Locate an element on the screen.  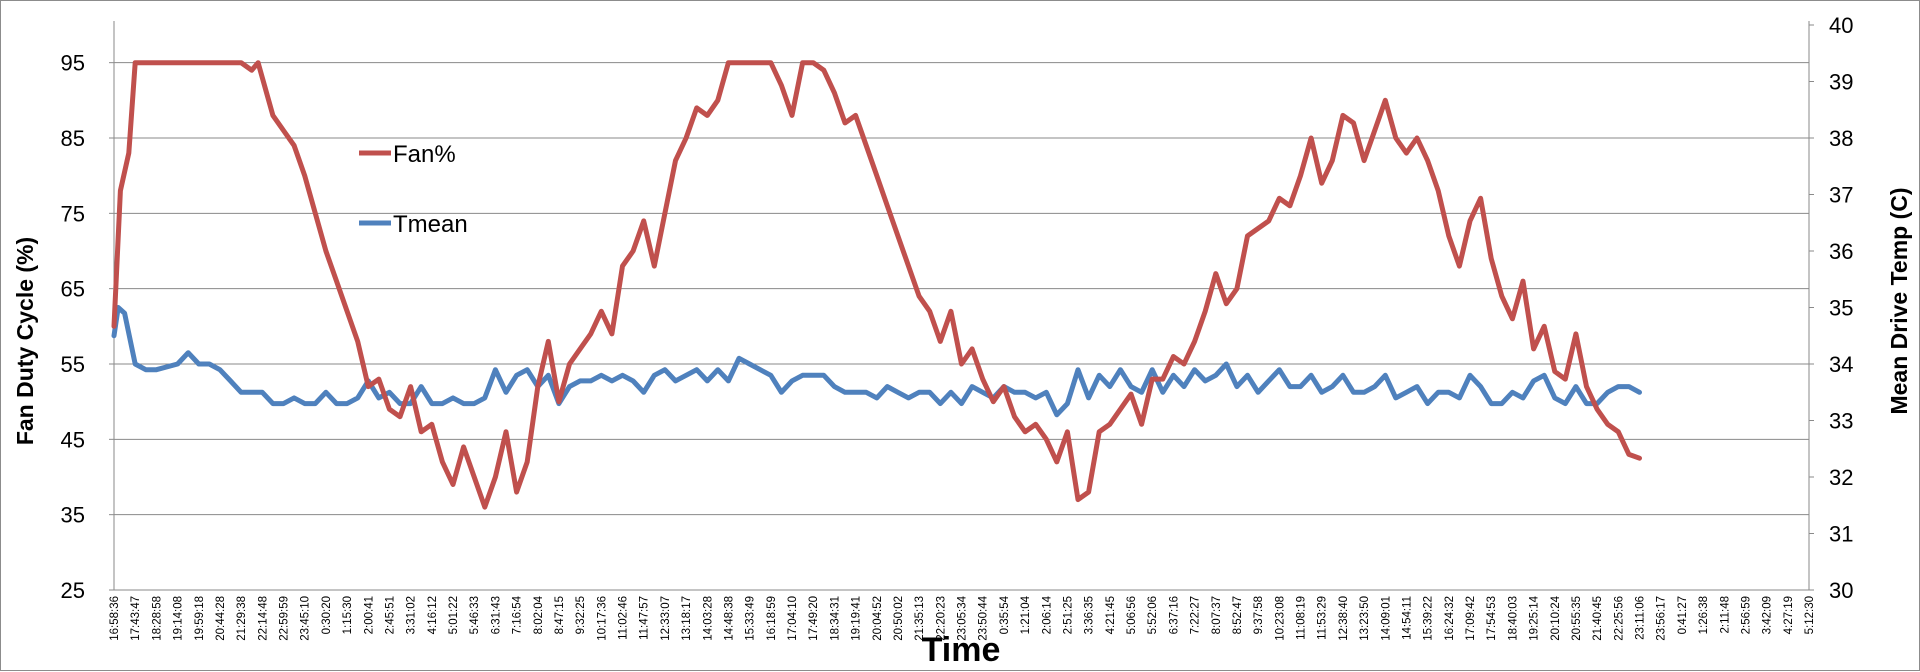
right-tick-label: 32 is located at coordinates (1841, 477).